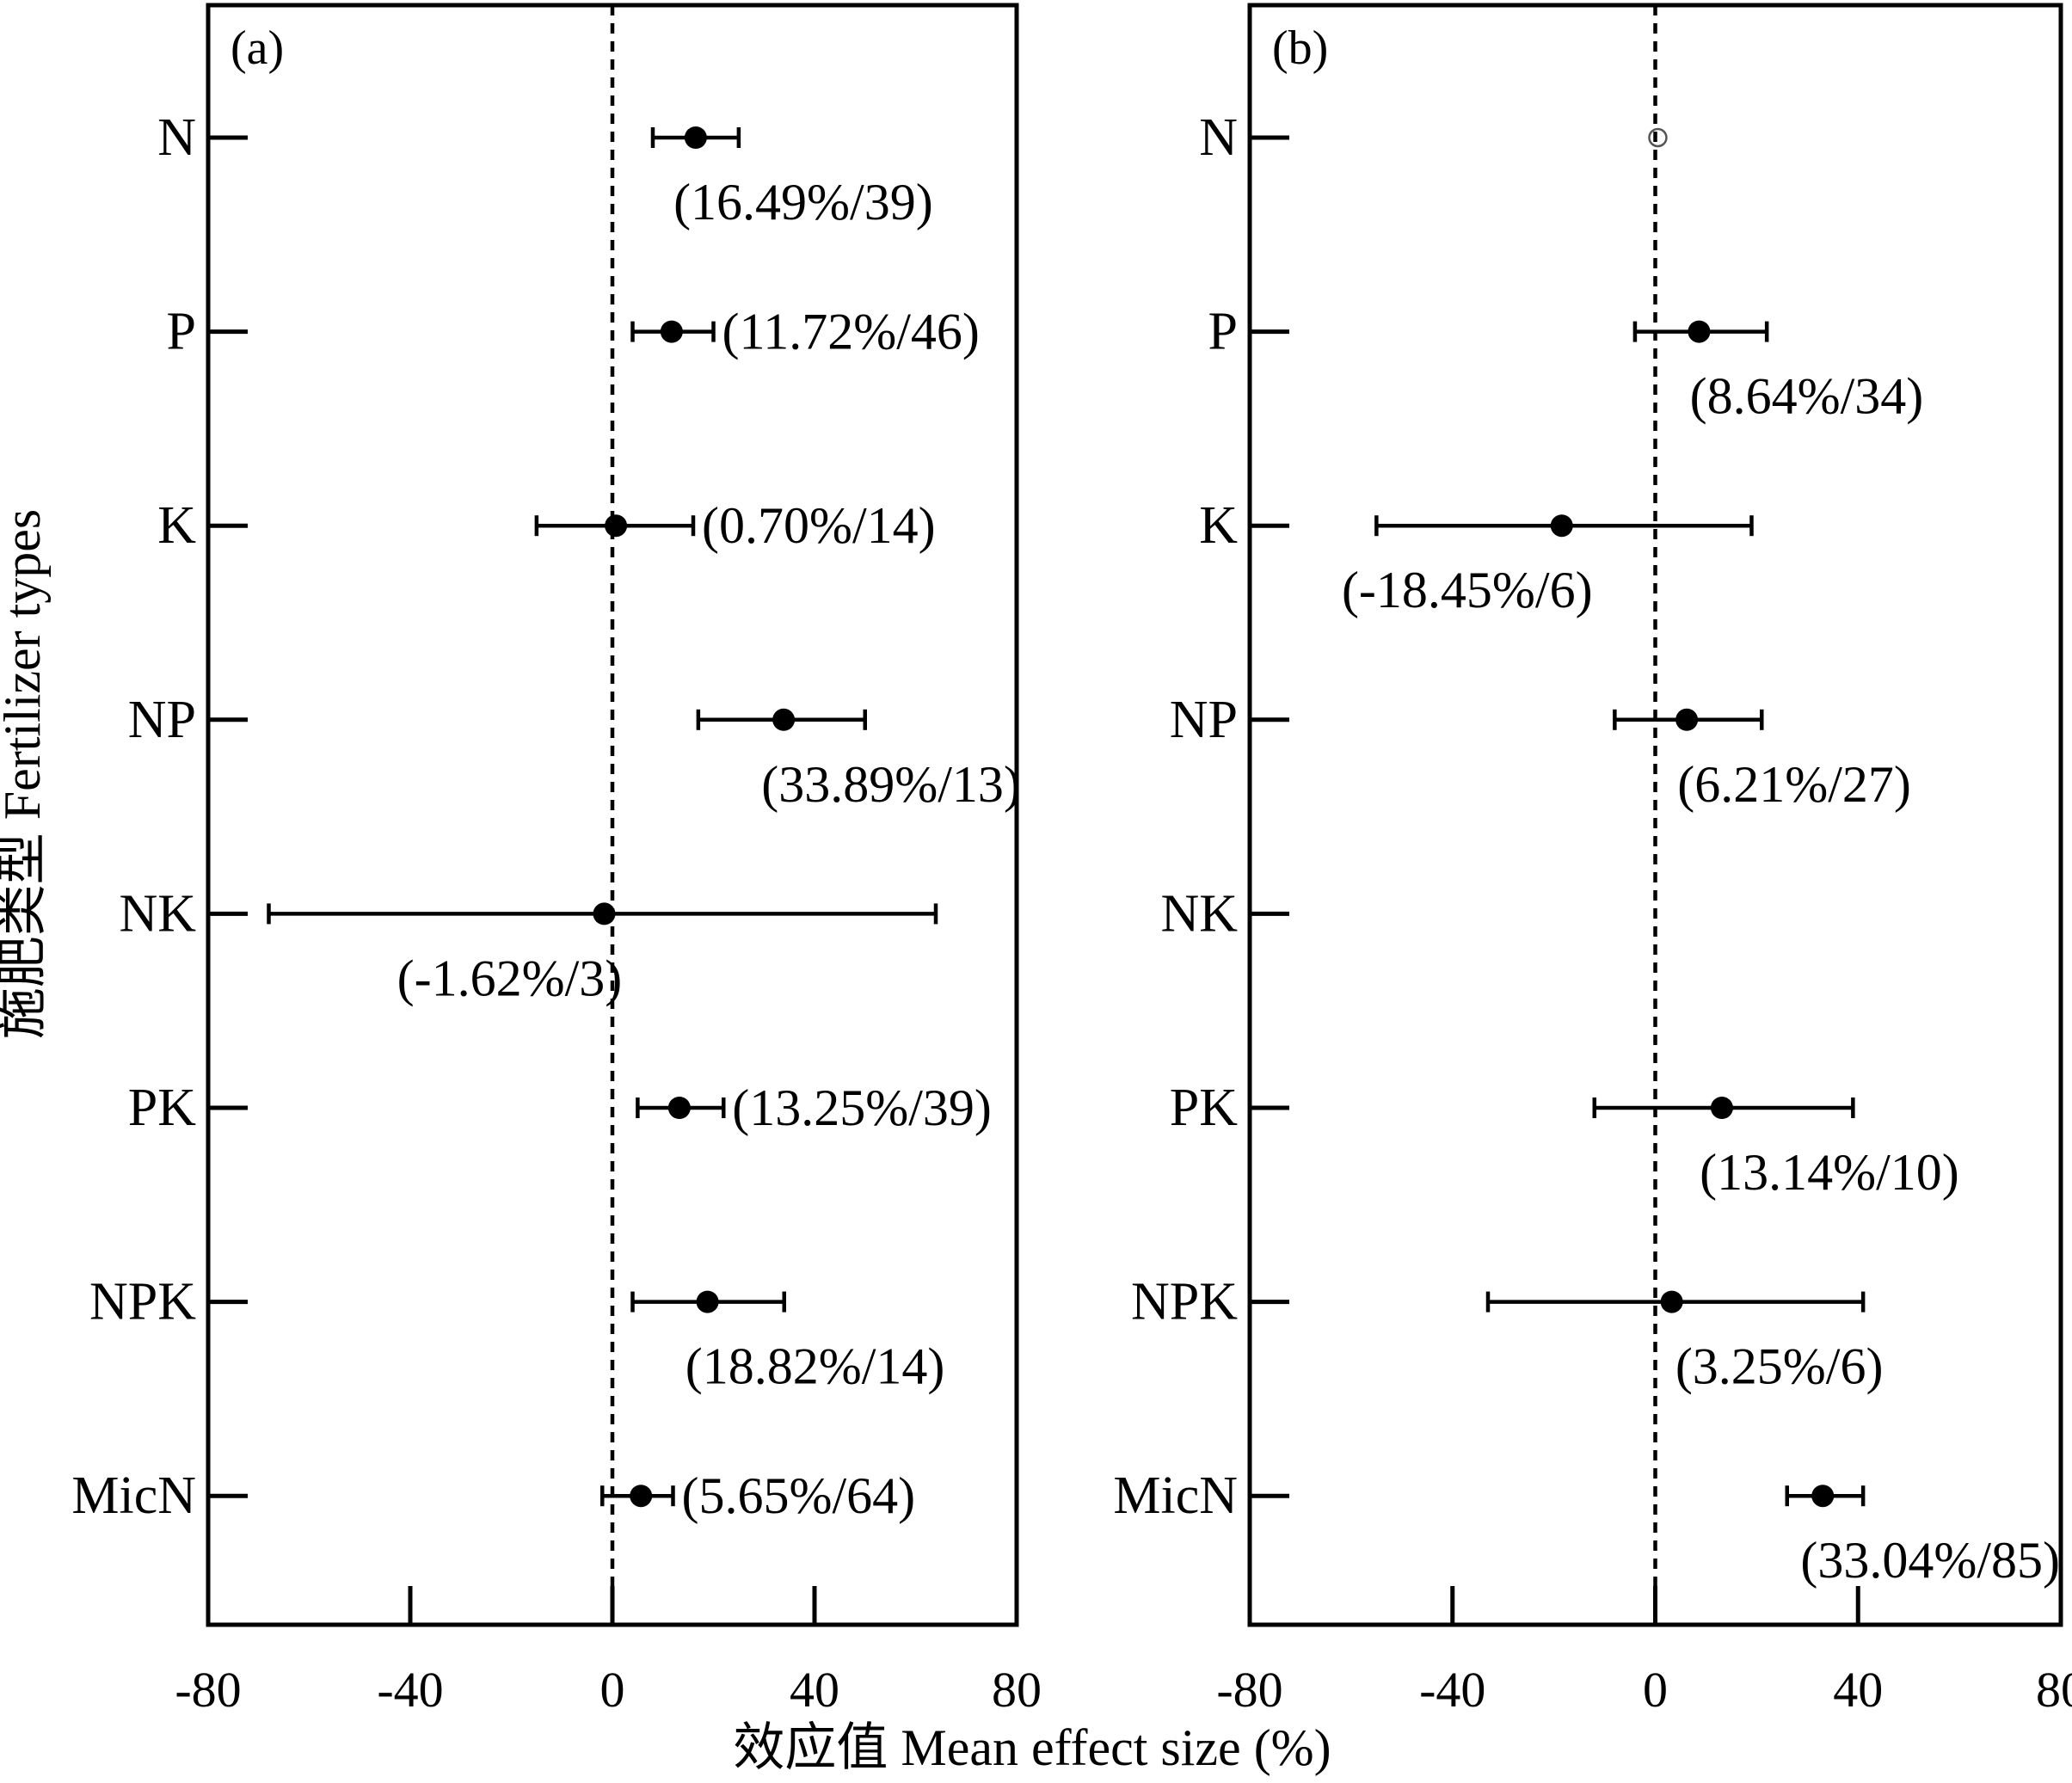  Describe the element at coordinates (1780, 1366) in the screenshot. I see `data-label: (3.25%/6)` at that location.